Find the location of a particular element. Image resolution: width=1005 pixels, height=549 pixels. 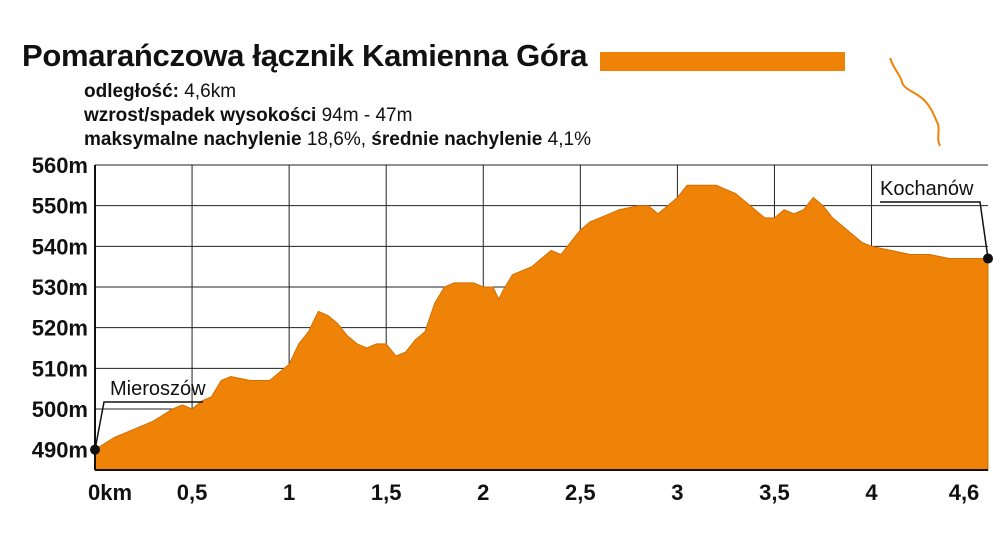

start-leader-line is located at coordinates (148, 425).